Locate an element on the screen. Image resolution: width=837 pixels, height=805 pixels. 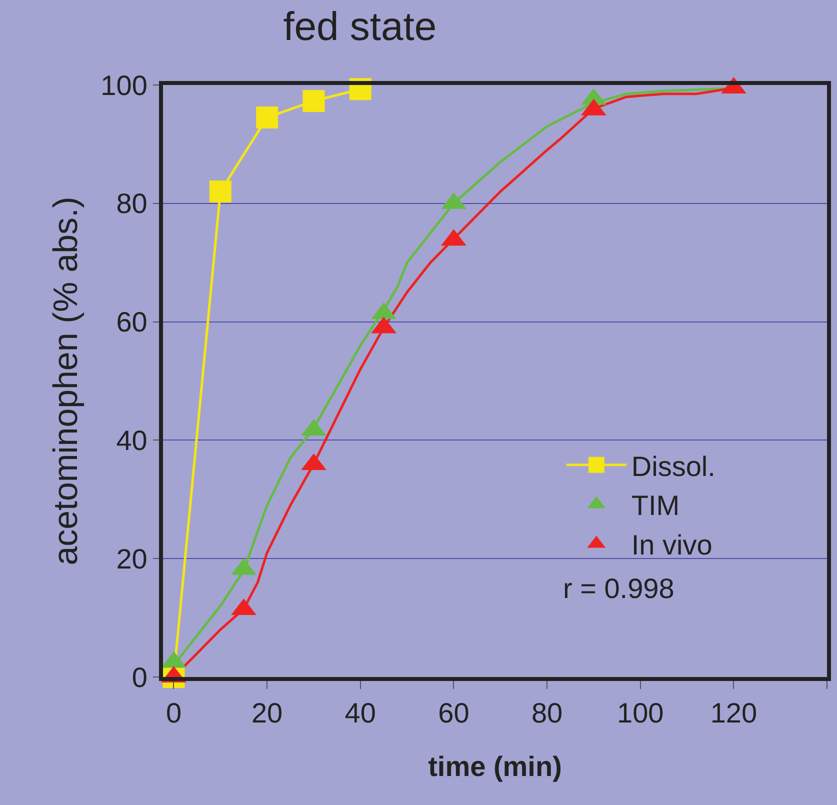
y-tick-label: 60 is located at coordinates (132, 322).